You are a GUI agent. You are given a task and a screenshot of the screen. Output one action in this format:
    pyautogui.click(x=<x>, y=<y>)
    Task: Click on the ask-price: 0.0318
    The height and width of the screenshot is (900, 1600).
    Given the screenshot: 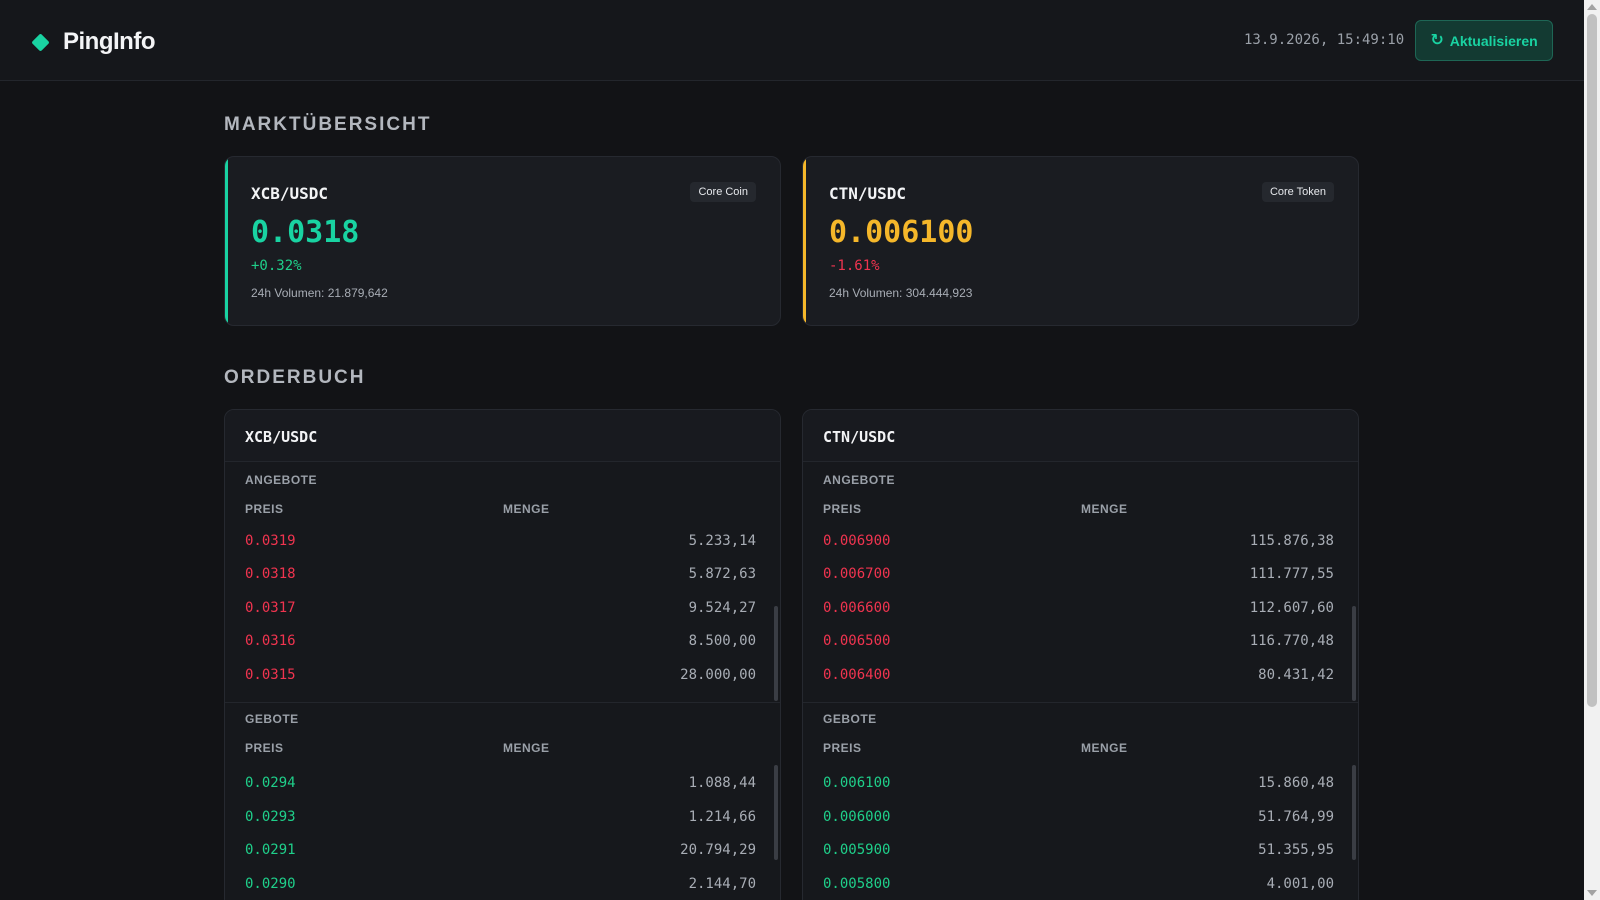 What is the action you would take?
    pyautogui.click(x=270, y=574)
    